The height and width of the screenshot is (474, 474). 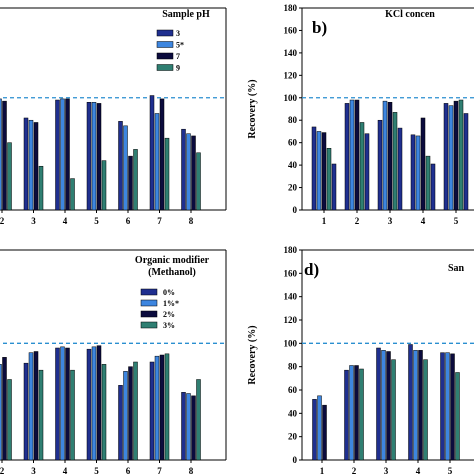 What do you see at coordinates (252, 108) in the screenshot?
I see `y-axis-label: Recovery (%)` at bounding box center [252, 108].